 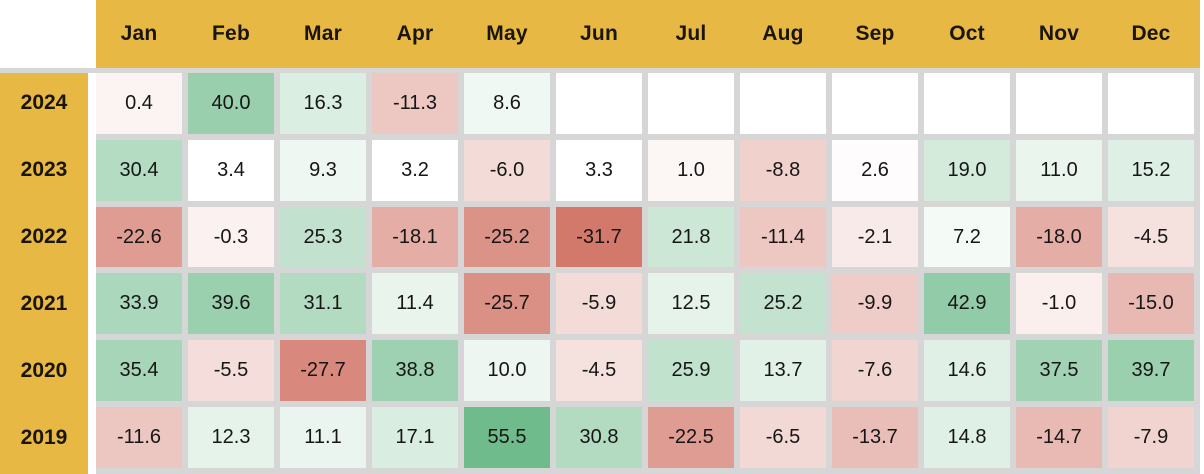 What do you see at coordinates (875, 237) in the screenshot?
I see `heatmap-cell: -2.1` at bounding box center [875, 237].